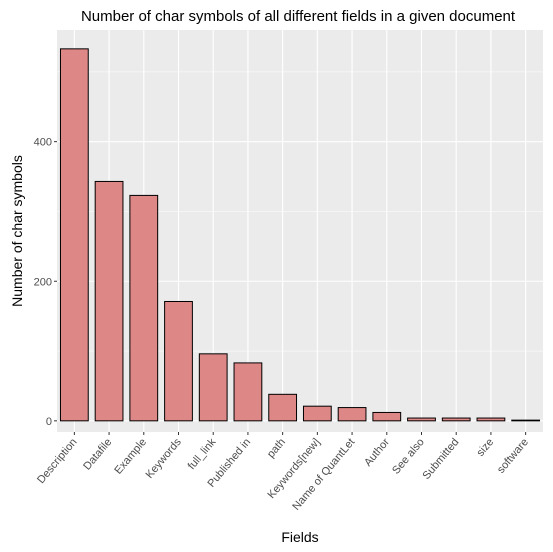 The width and height of the screenshot is (553, 552). Describe the element at coordinates (299, 537) in the screenshot. I see `x-axis-title: Fields` at that location.